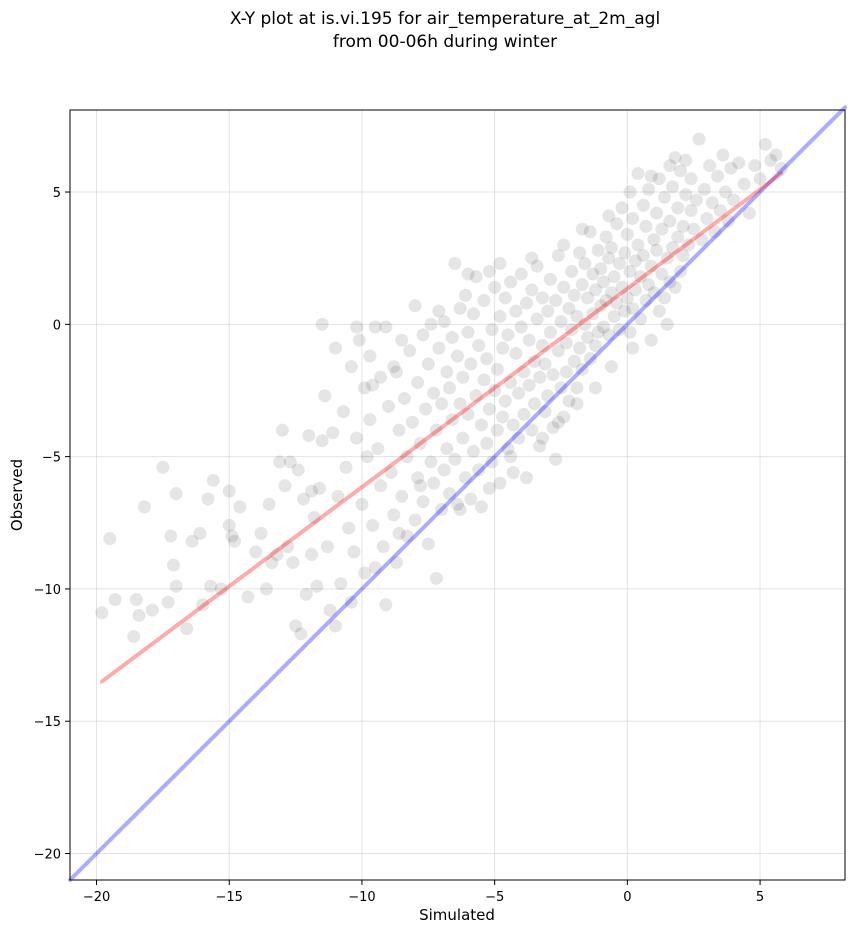 The width and height of the screenshot is (854, 934). What do you see at coordinates (47, 855) in the screenshot?
I see `y-tick-label: −20` at bounding box center [47, 855].